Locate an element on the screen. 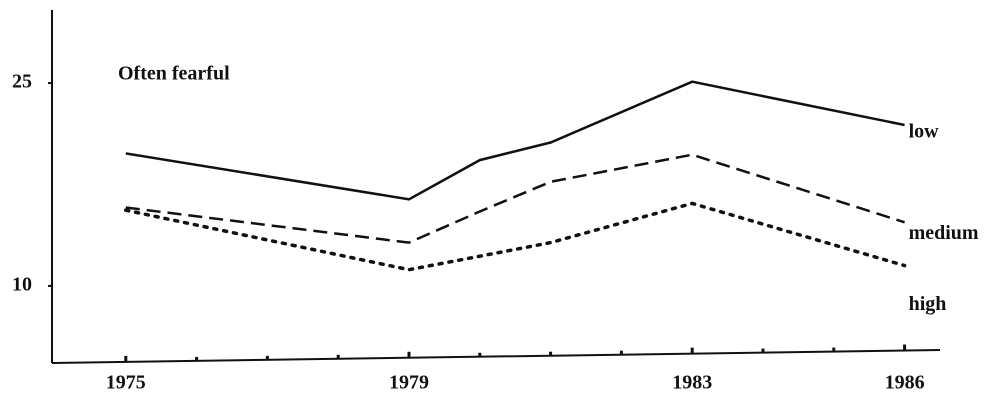 This screenshot has height=403, width=999. x-tick-label: 1986 is located at coordinates (905, 383).